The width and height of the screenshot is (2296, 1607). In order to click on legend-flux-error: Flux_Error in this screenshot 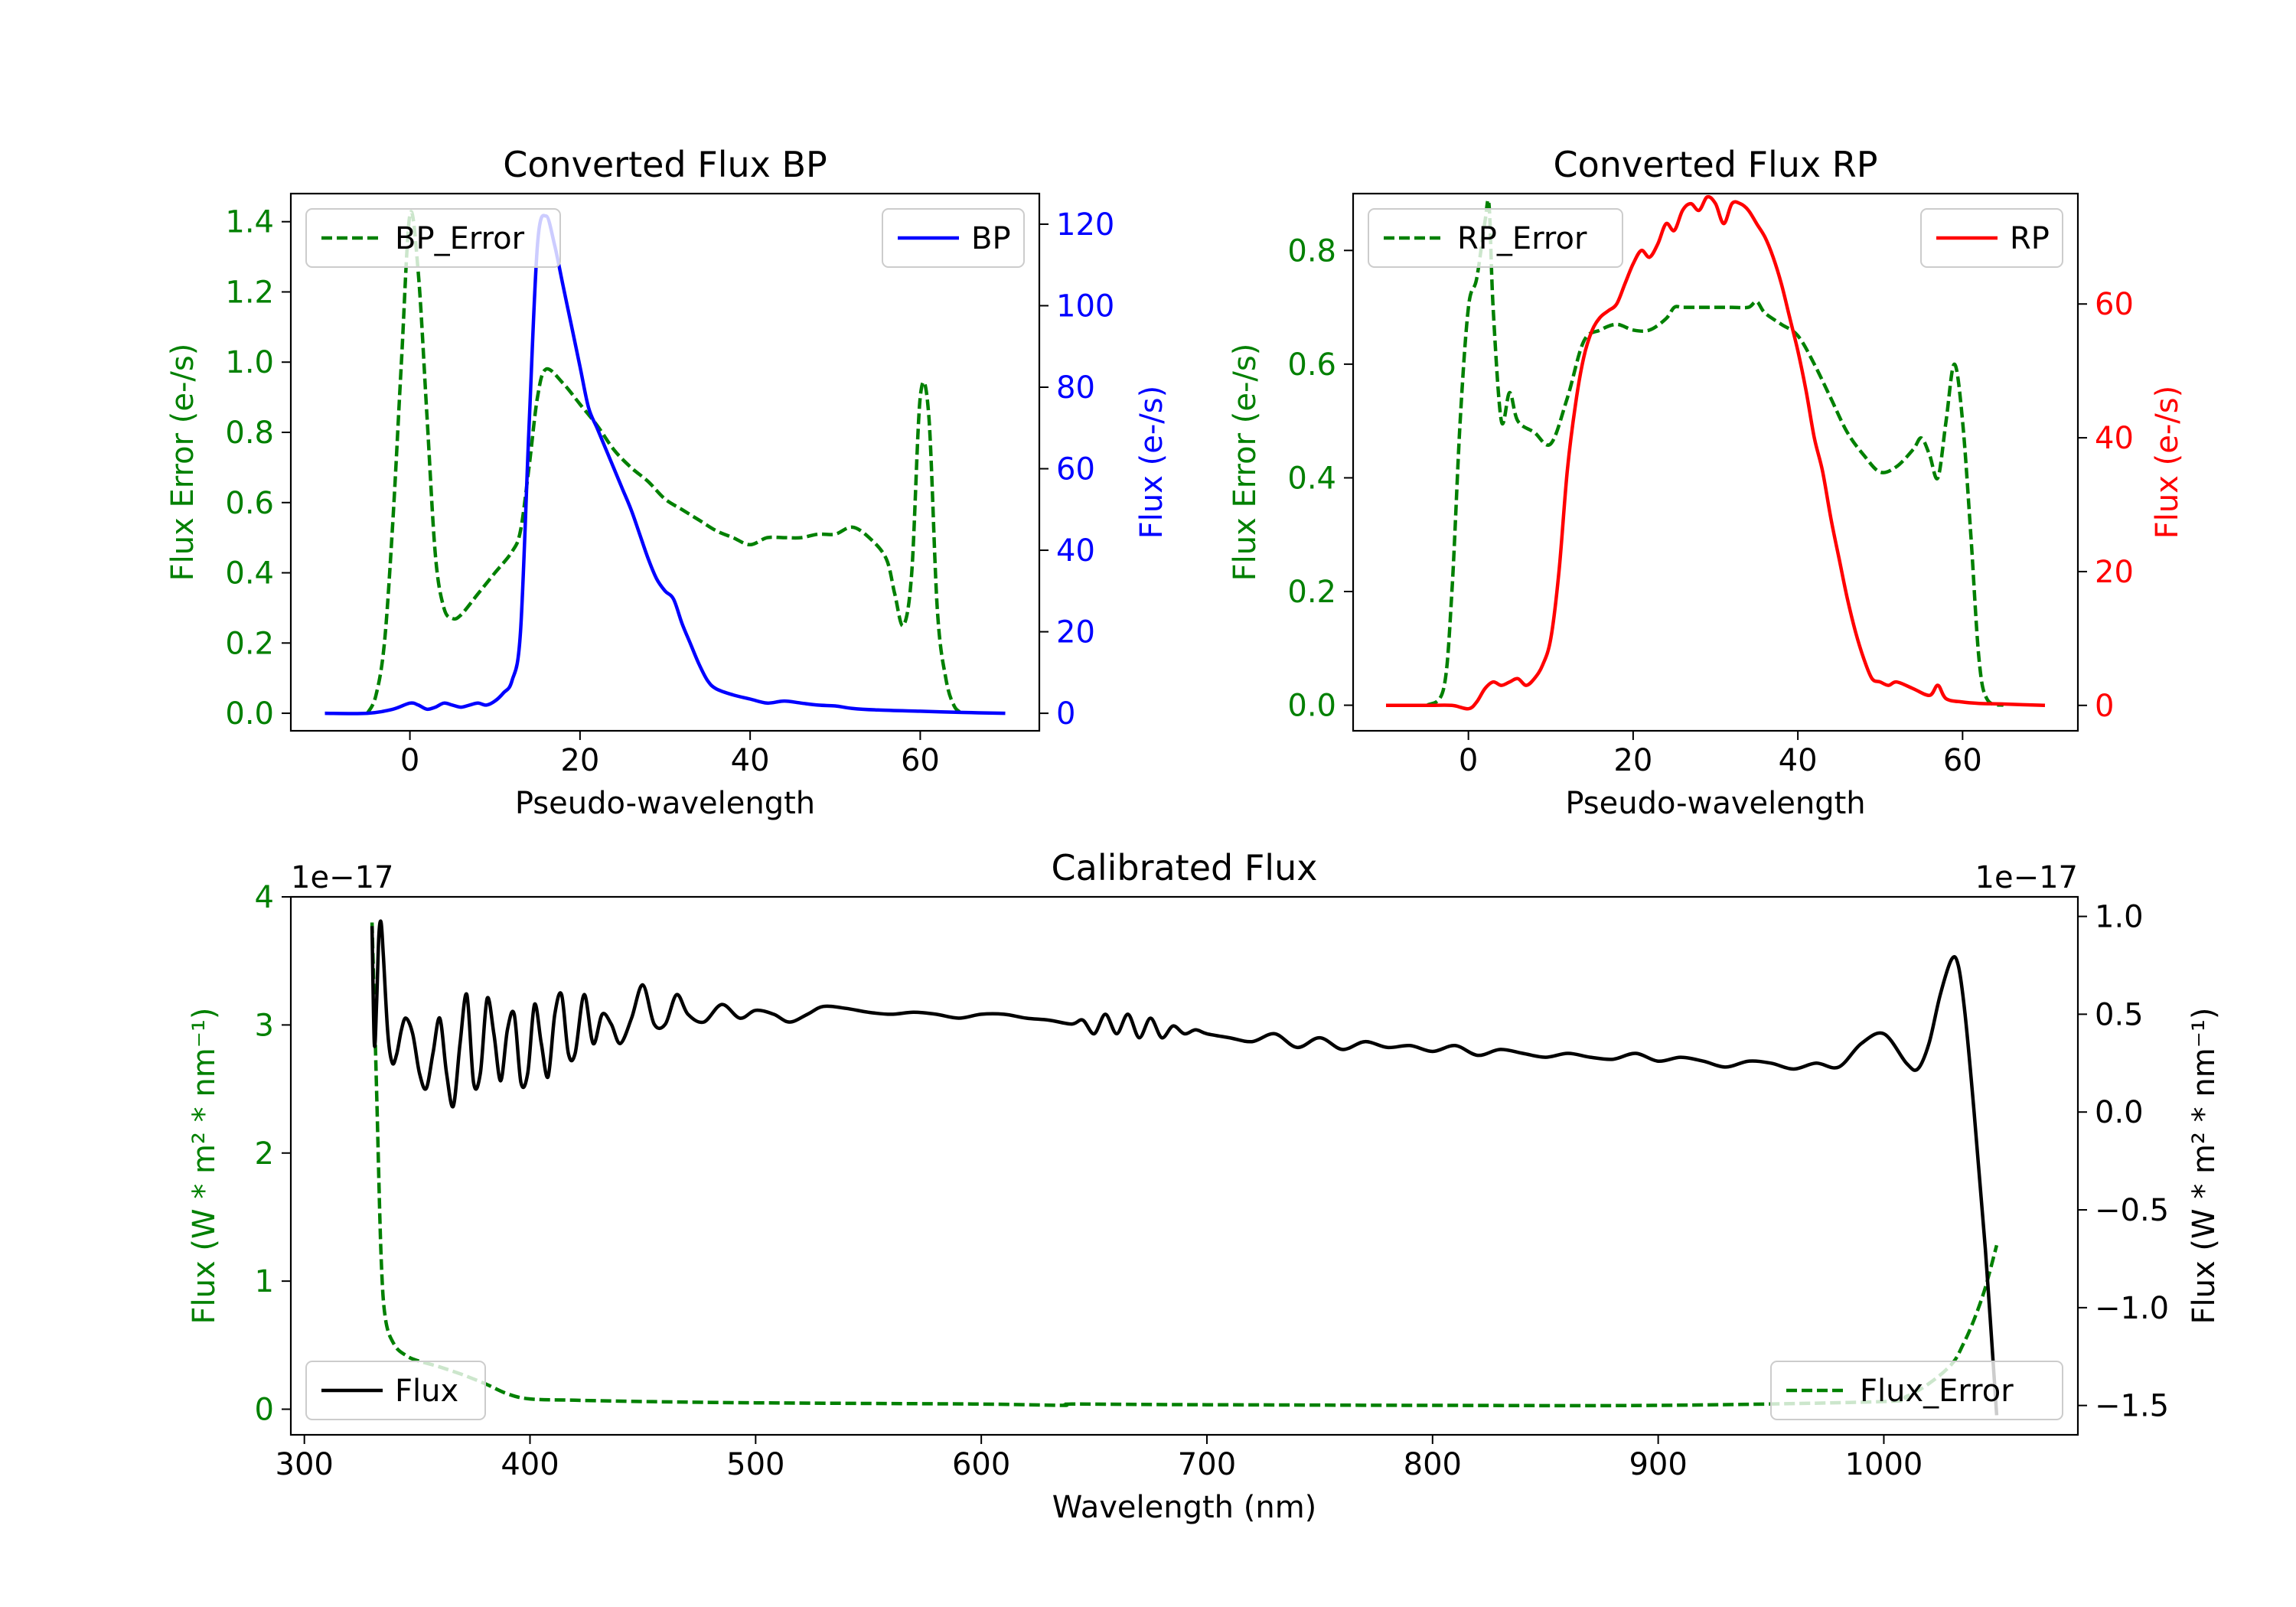, I will do `click(1916, 1390)`.